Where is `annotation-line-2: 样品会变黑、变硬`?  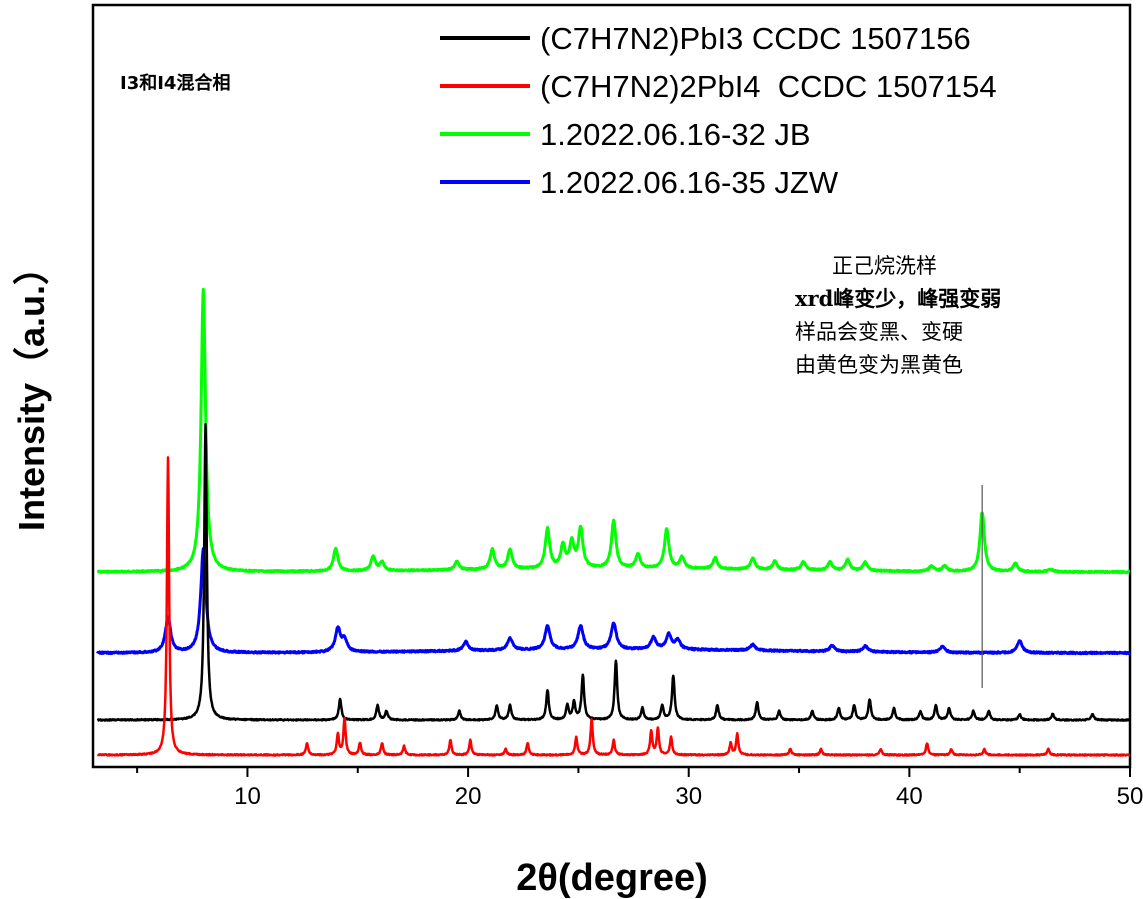
annotation-line-2: 样品会变黑、变硬 is located at coordinates (879, 332).